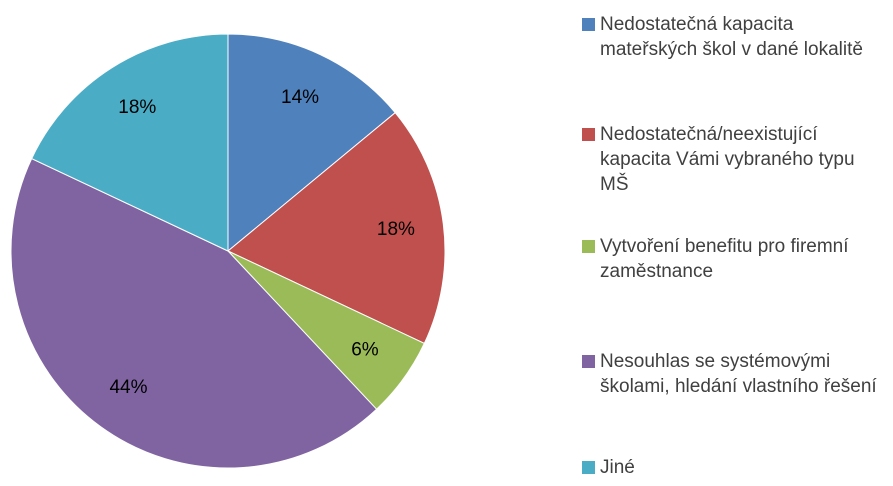 The height and width of the screenshot is (486, 893). I want to click on legend-item: Jiné, so click(734, 467).